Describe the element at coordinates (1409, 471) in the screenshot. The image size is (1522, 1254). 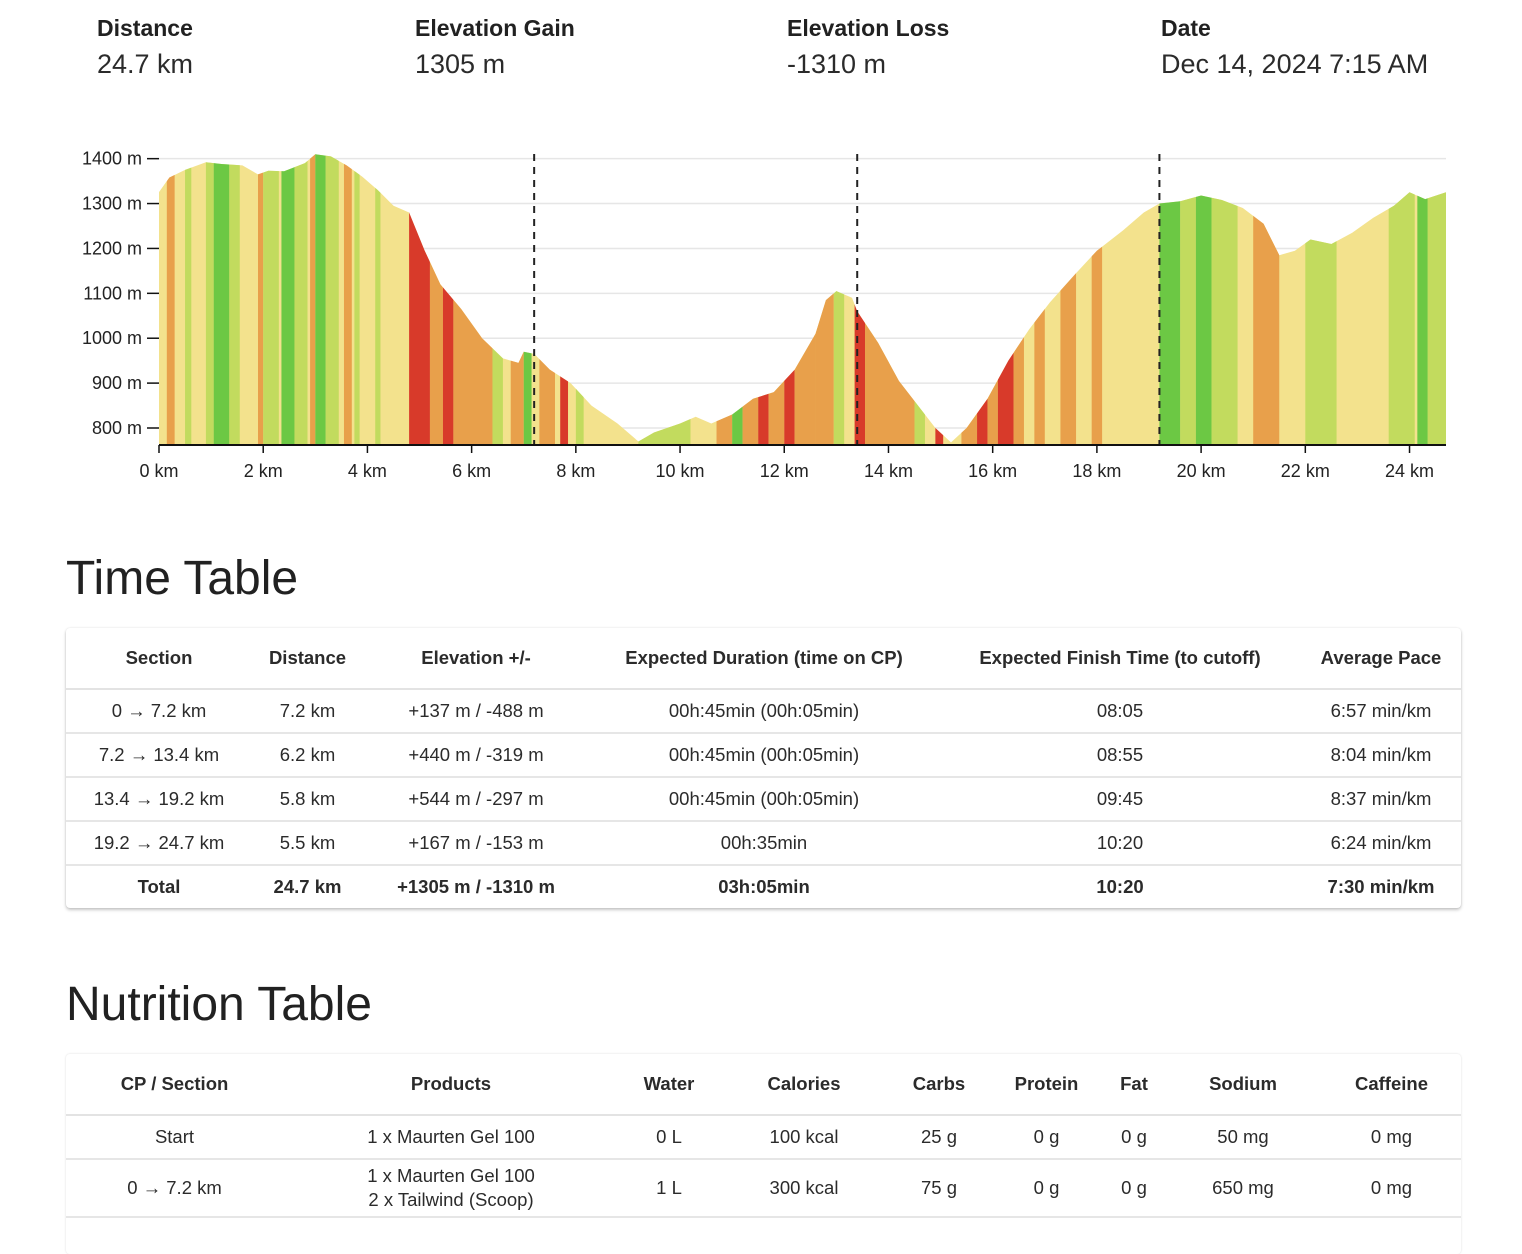
I see `x-tick-label: 24 km` at that location.